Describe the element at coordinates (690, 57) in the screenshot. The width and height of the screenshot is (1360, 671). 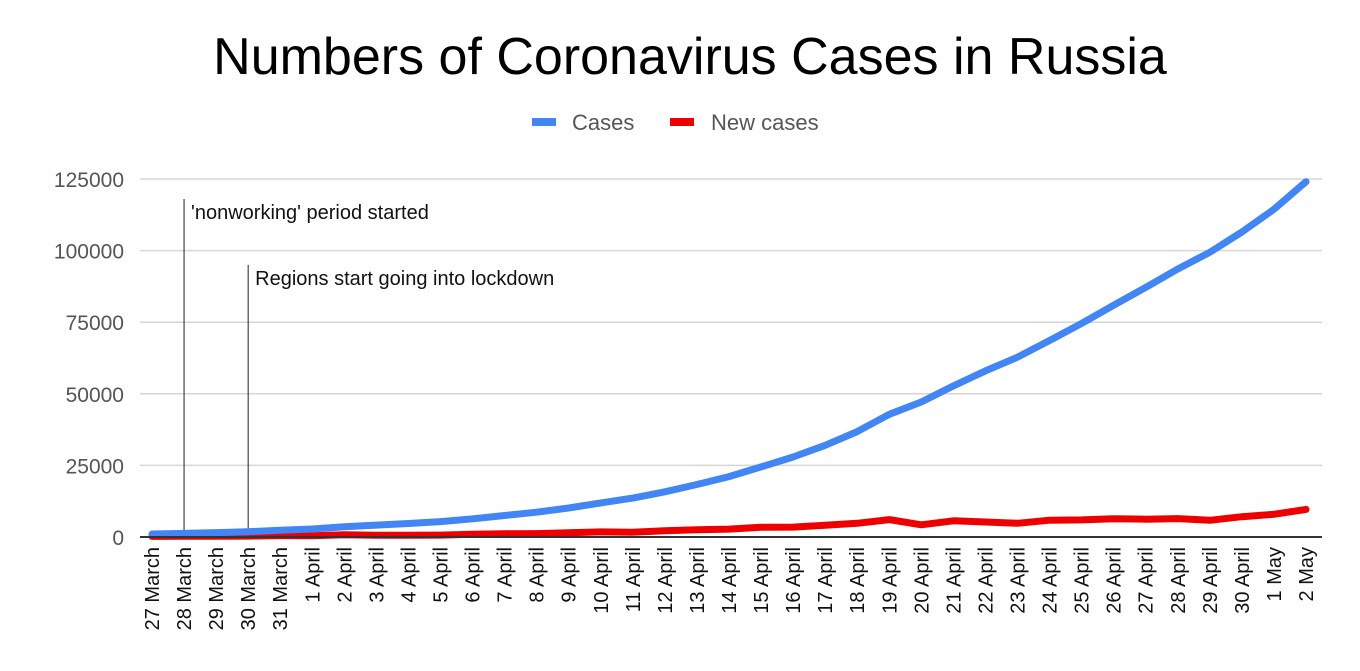
I see `chart-title: Numbers of Coronavirus Cases in Russia` at that location.